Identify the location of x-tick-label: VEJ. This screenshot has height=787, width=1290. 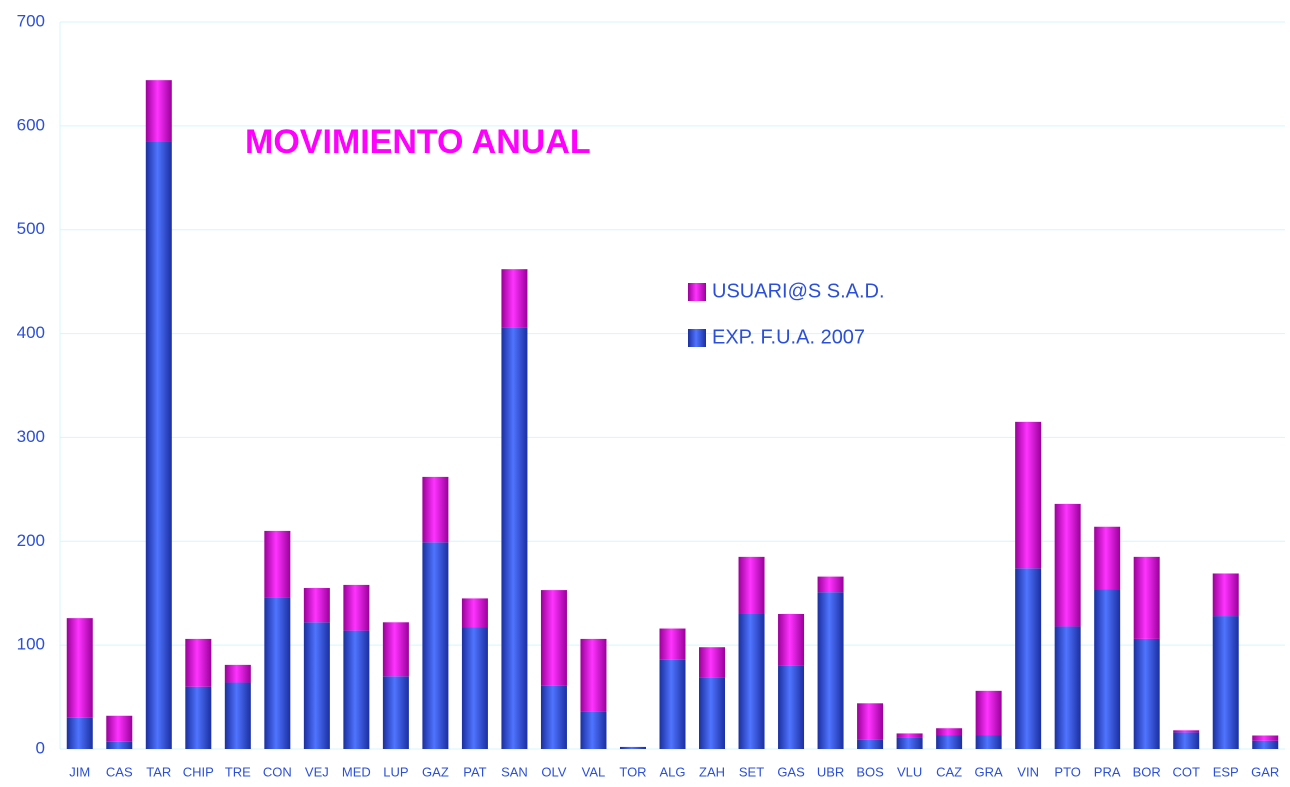
(317, 771).